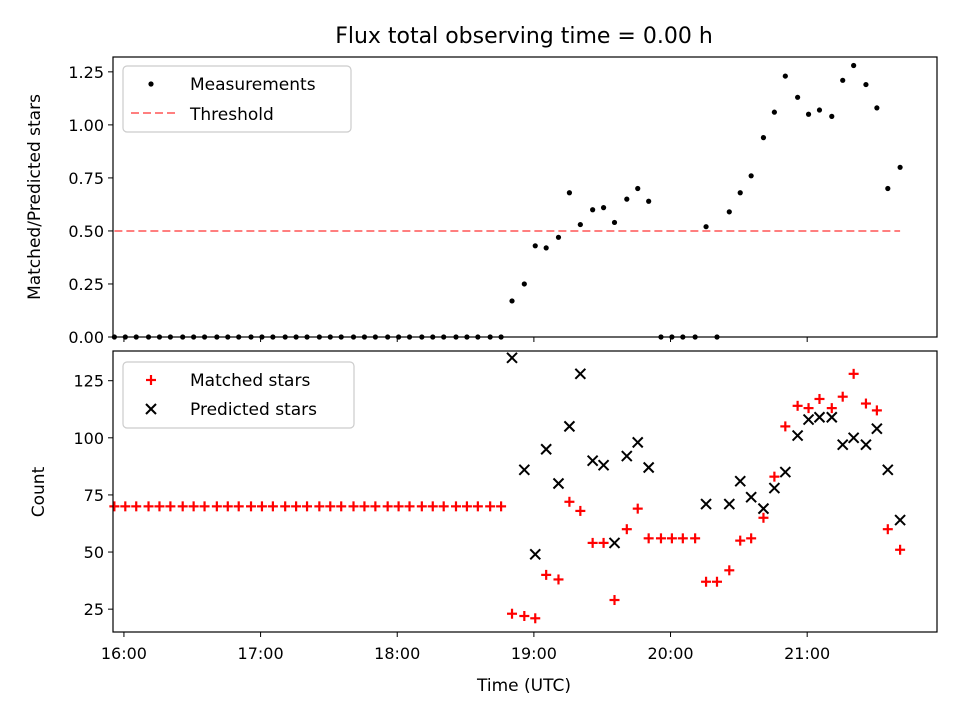 The width and height of the screenshot is (960, 720). Describe the element at coordinates (670, 653) in the screenshot. I see `x-tick-label: 20:00` at that location.